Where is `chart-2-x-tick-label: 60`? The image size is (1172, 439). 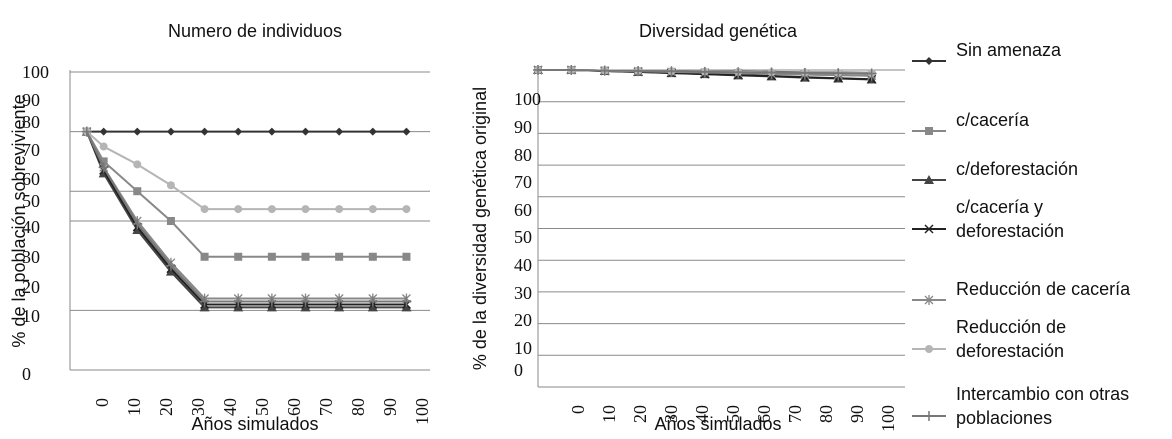
chart-2-x-tick-label: 60 is located at coordinates (764, 414).